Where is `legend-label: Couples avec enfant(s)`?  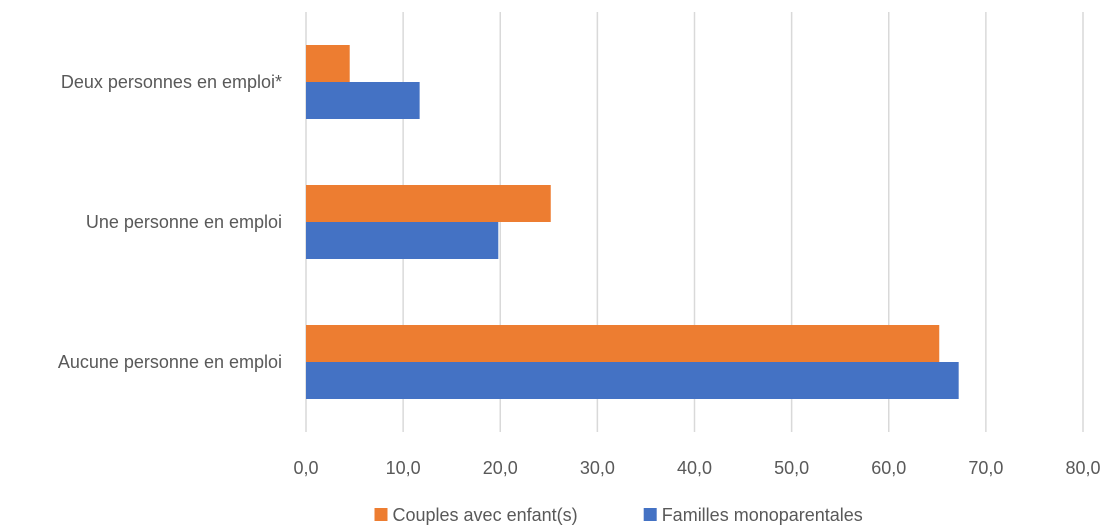 legend-label: Couples avec enfant(s) is located at coordinates (485, 515).